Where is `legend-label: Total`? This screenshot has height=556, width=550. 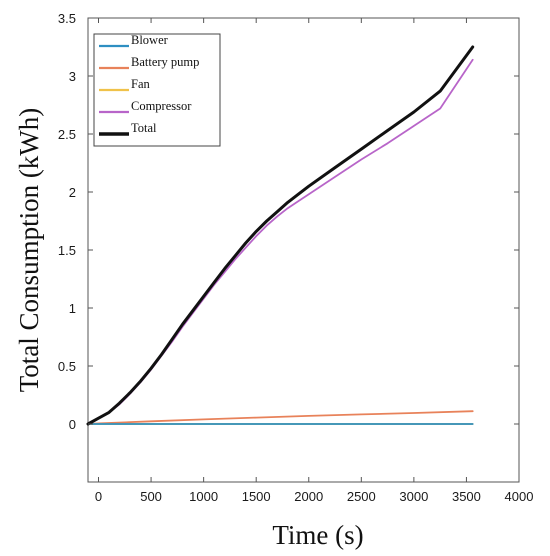
legend-label: Total is located at coordinates (144, 128).